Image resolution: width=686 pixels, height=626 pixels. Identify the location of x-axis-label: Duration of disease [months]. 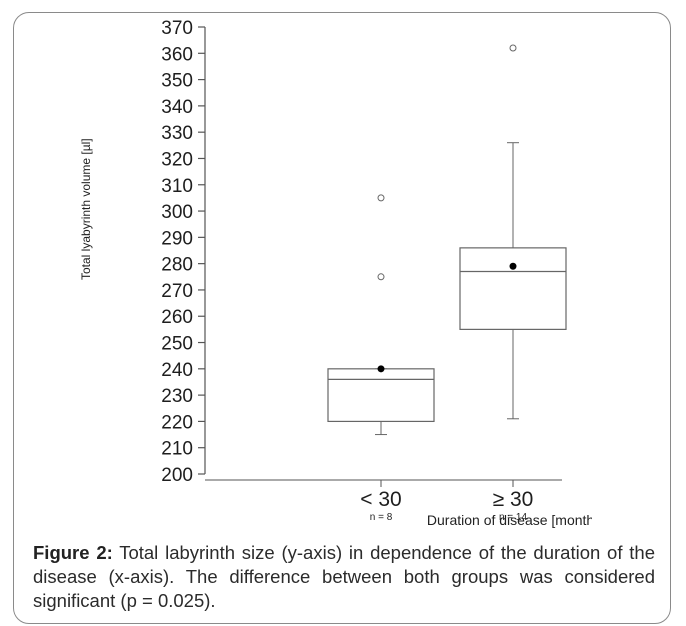
(509, 520).